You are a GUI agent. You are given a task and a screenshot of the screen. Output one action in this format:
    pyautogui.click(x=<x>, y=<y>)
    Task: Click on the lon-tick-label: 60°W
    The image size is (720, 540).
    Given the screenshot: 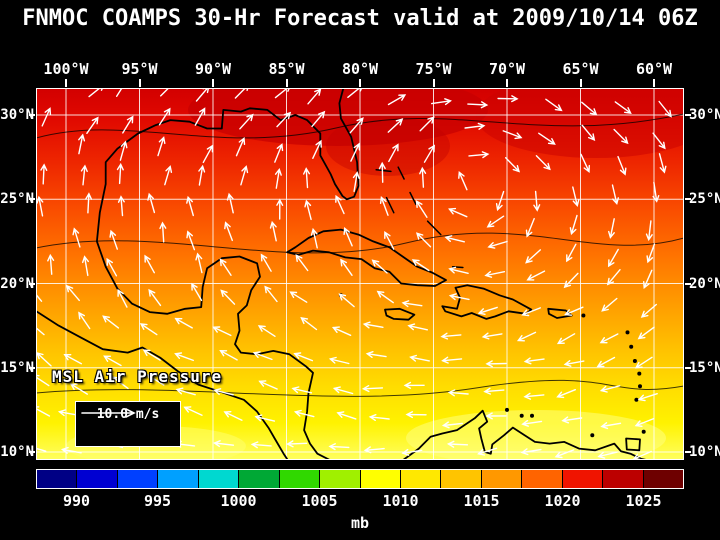 What is the action you would take?
    pyautogui.click(x=654, y=69)
    